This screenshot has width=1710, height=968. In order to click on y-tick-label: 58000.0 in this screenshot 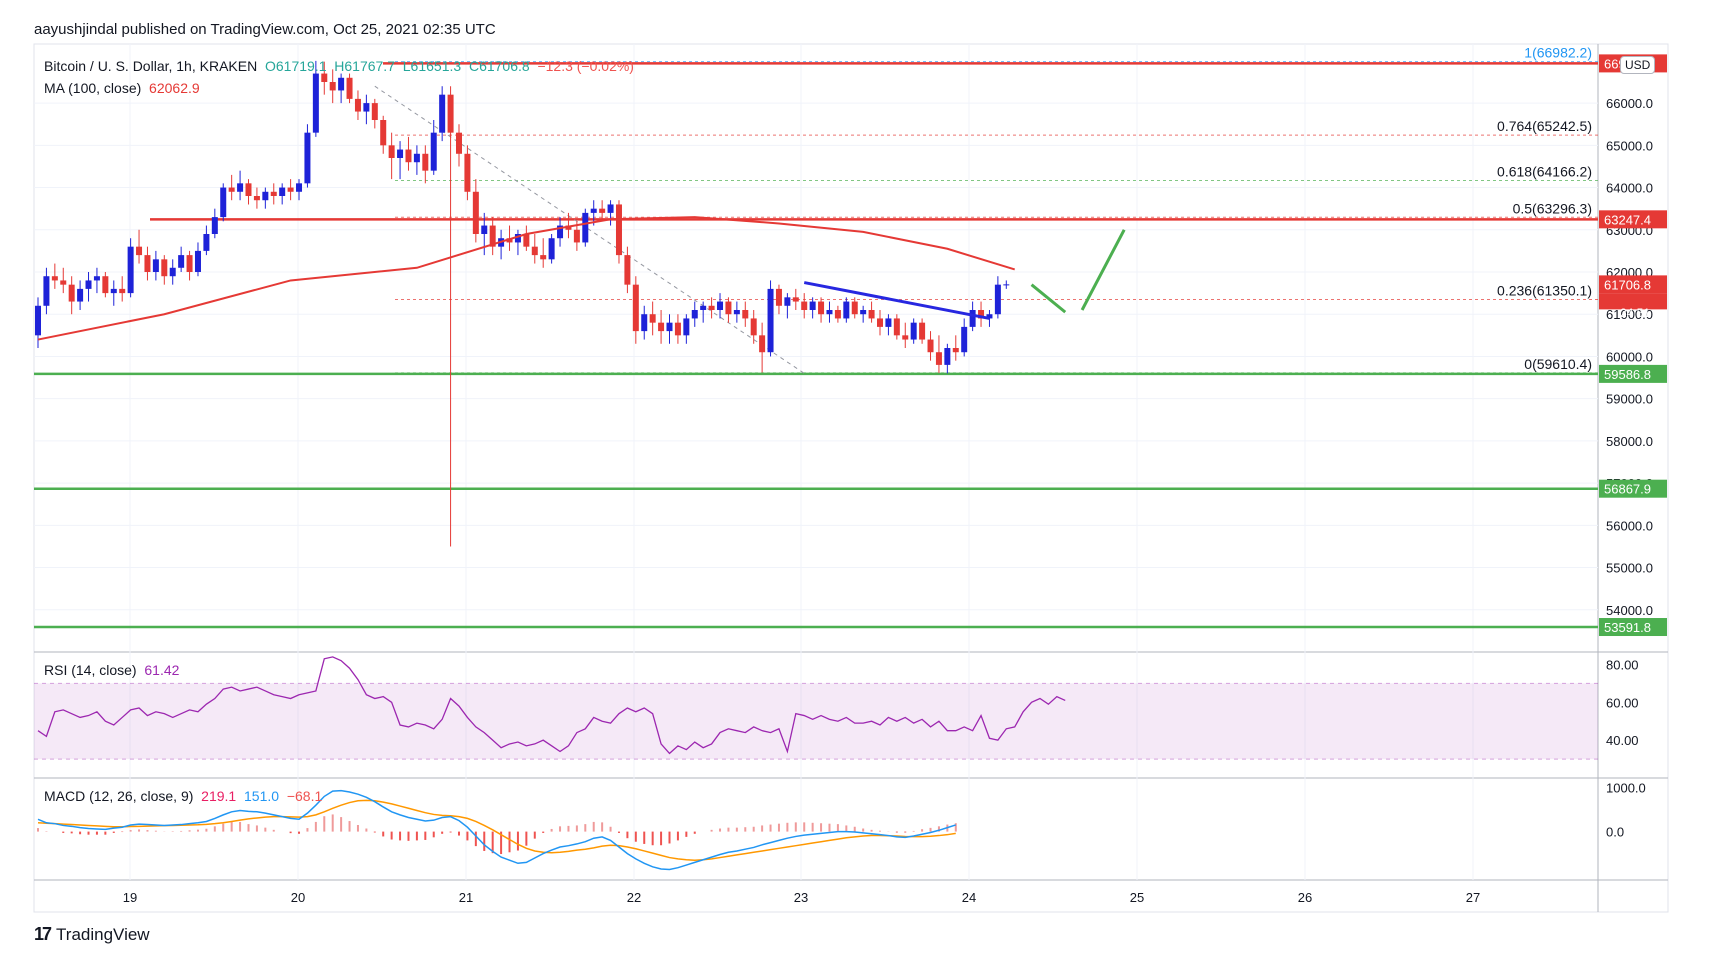, I will do `click(1629, 441)`.